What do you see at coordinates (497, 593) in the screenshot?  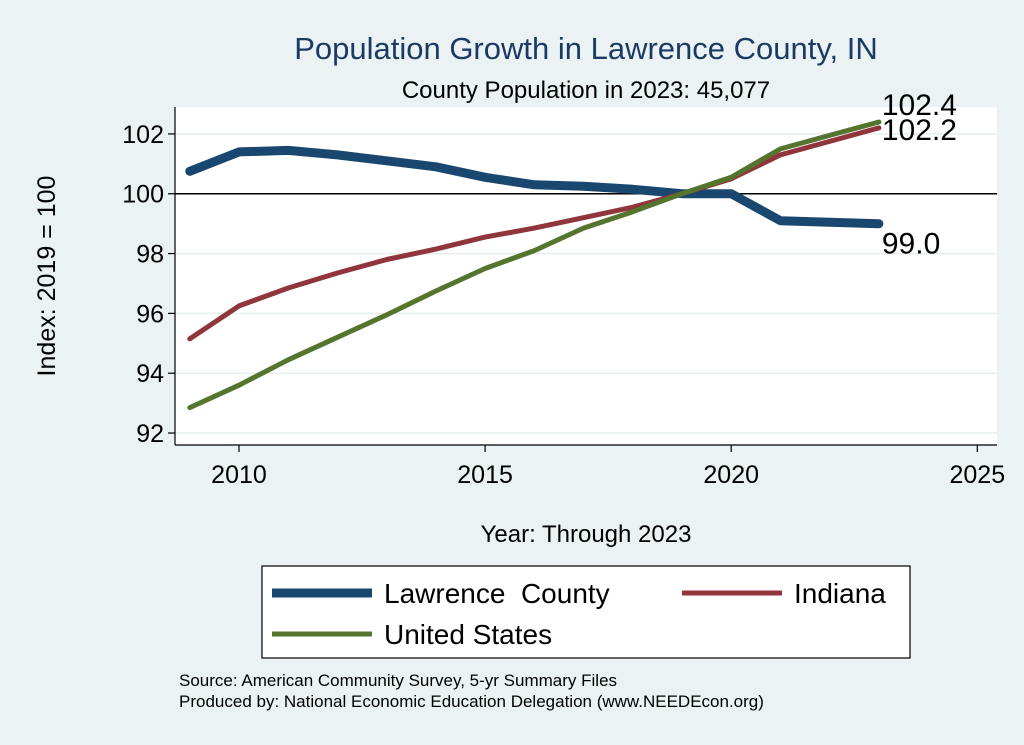 I see `legend-label-1: Lawrence County` at bounding box center [497, 593].